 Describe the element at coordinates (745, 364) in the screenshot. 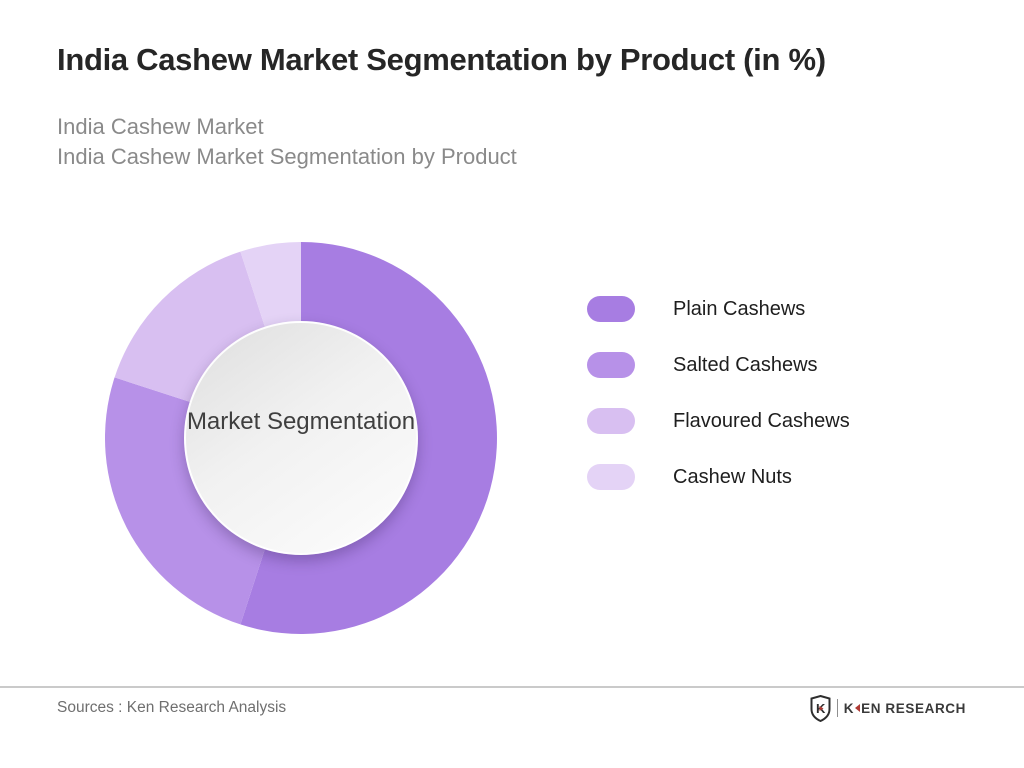

I see `legend-label: Salted Cashews` at that location.